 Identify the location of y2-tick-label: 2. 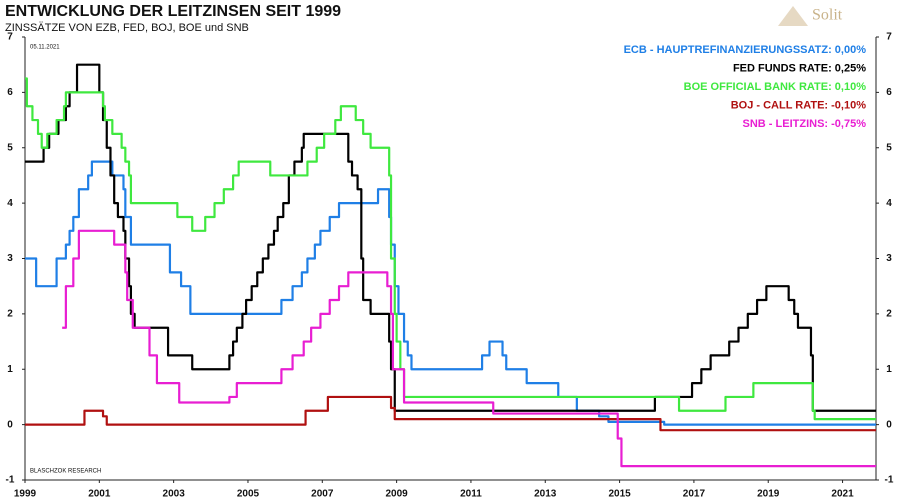
(889, 314).